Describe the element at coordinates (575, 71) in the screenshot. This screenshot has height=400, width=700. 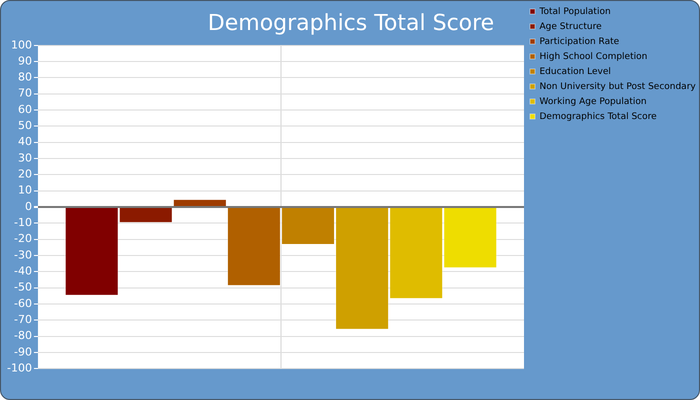
I see `legend-label: Education Level` at that location.